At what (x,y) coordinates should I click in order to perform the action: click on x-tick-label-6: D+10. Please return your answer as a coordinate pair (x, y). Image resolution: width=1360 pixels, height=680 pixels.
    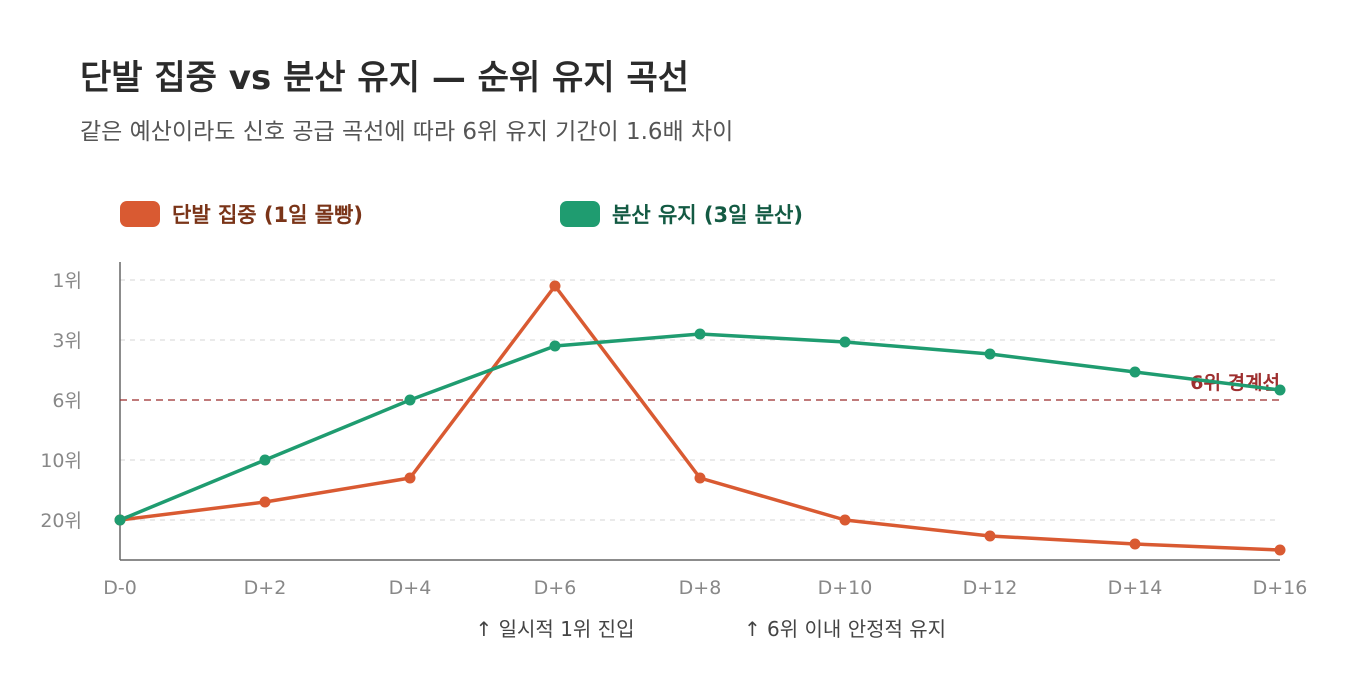
    Looking at the image, I should click on (845, 588).